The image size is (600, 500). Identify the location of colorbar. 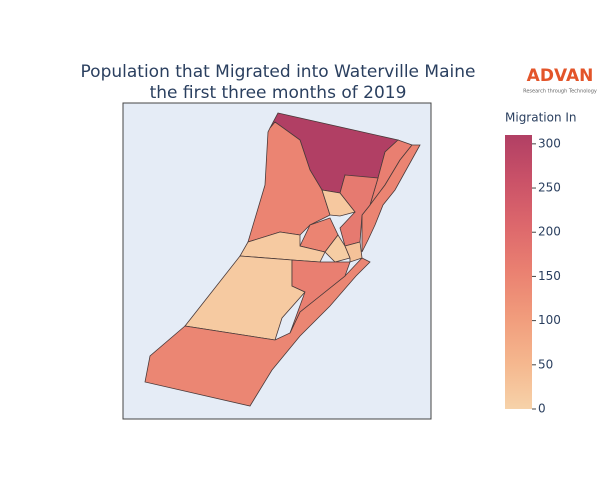
(518, 272).